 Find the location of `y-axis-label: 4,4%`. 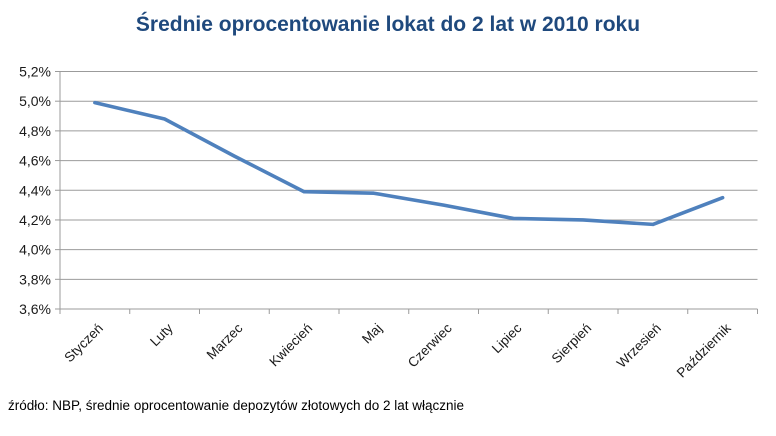

y-axis-label: 4,4% is located at coordinates (35, 190).